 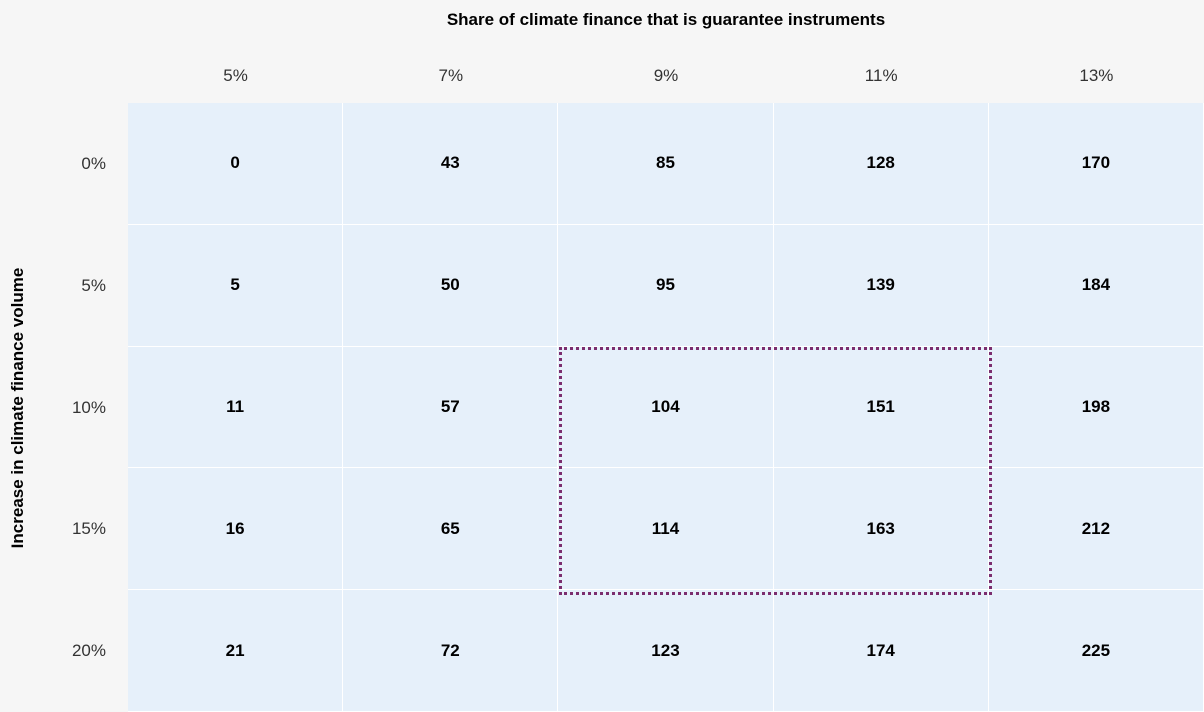 What do you see at coordinates (1096, 651) in the screenshot?
I see `table-cell: 225` at bounding box center [1096, 651].